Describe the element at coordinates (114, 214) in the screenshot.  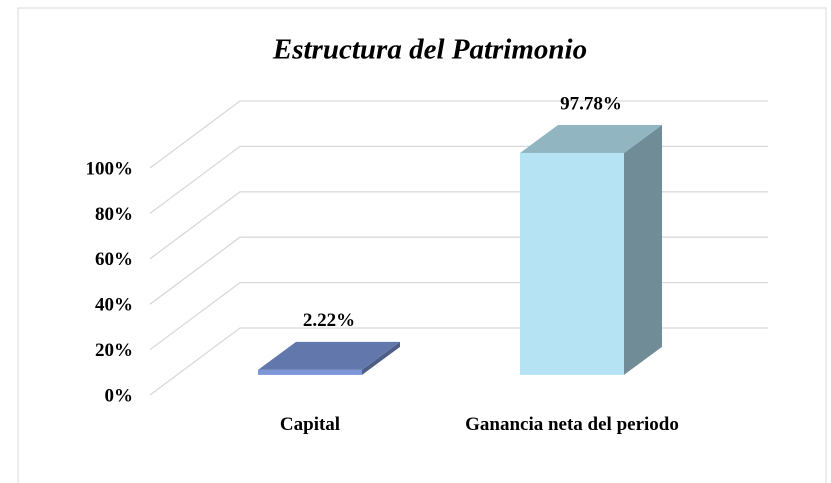
I see `y-tick-label: 80%` at that location.